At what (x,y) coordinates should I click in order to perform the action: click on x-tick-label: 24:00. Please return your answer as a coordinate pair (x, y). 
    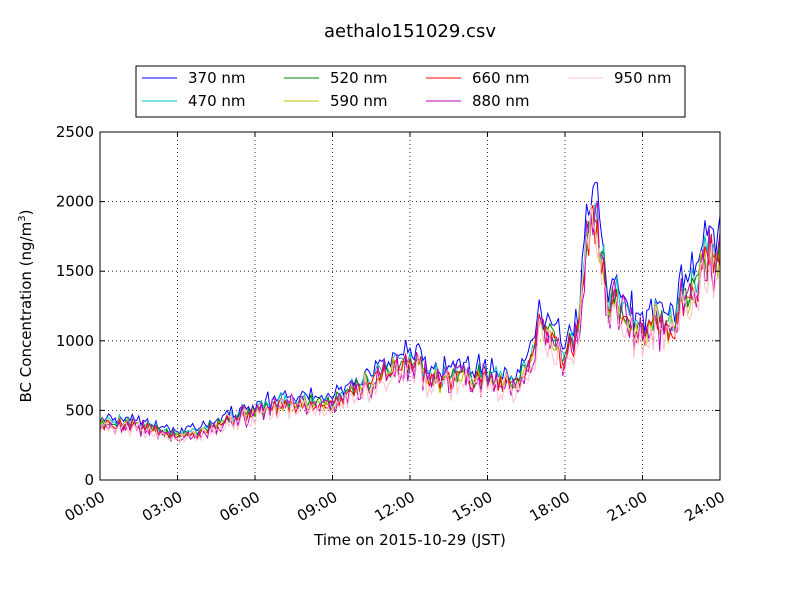
    Looking at the image, I should click on (705, 506).